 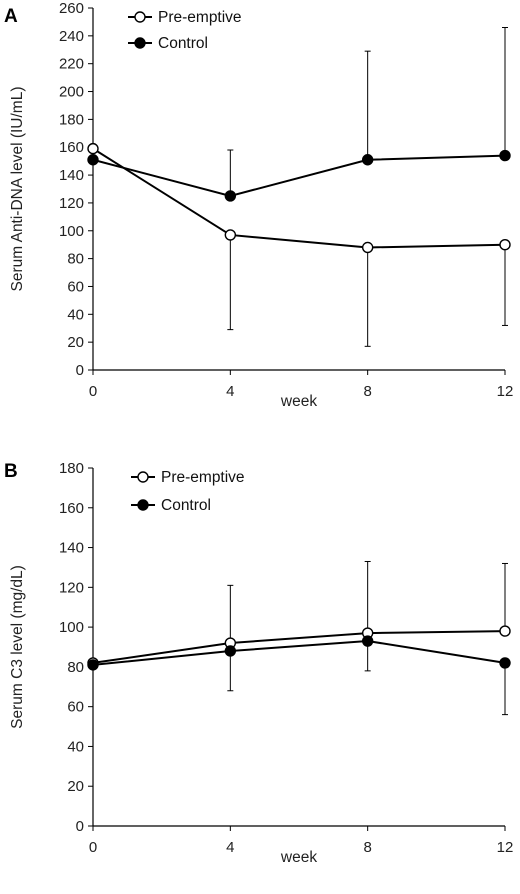 I want to click on y-tick-label: 240, so click(x=71, y=36).